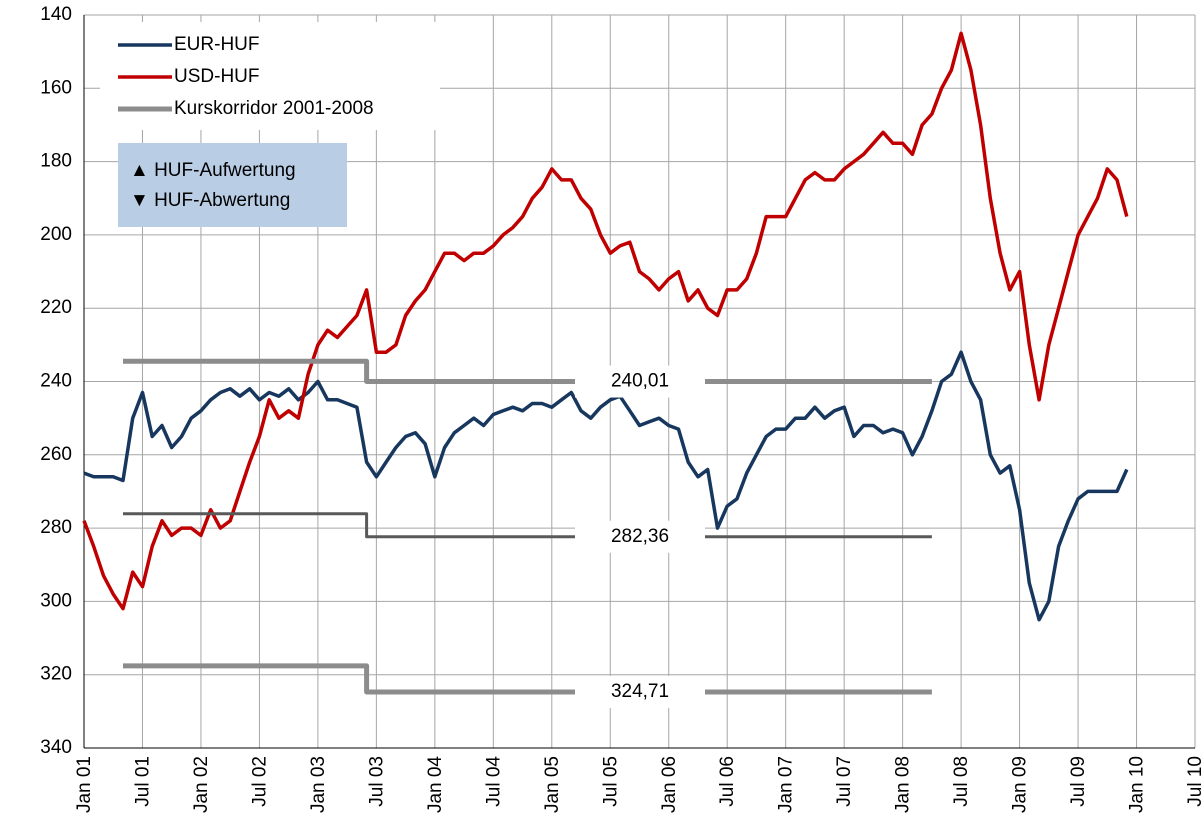  I want to click on x-tick-label: Jul 06, so click(727, 781).